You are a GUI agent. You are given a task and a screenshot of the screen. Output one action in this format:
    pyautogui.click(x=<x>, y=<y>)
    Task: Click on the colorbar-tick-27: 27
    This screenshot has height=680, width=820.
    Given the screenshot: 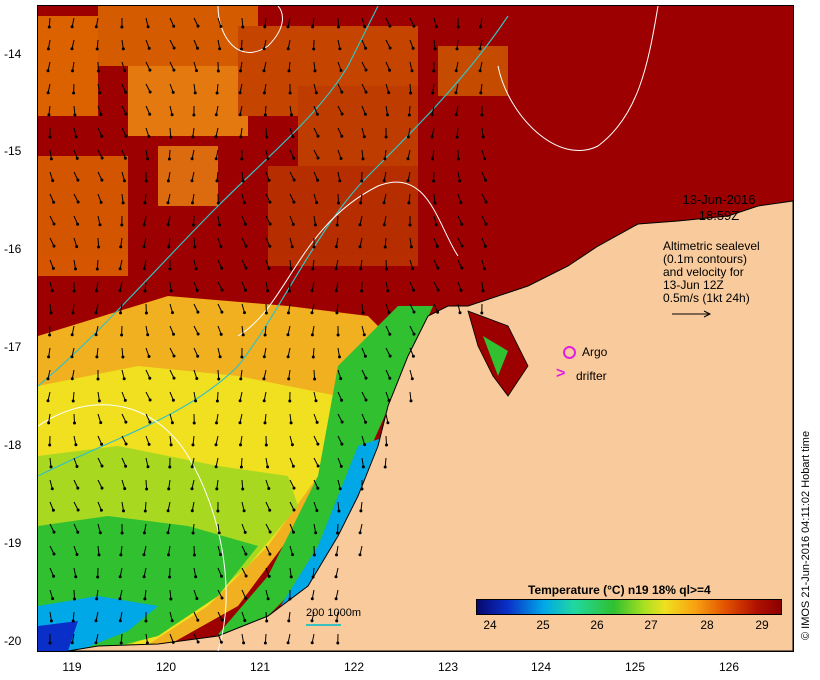 What is the action you would take?
    pyautogui.click(x=651, y=625)
    